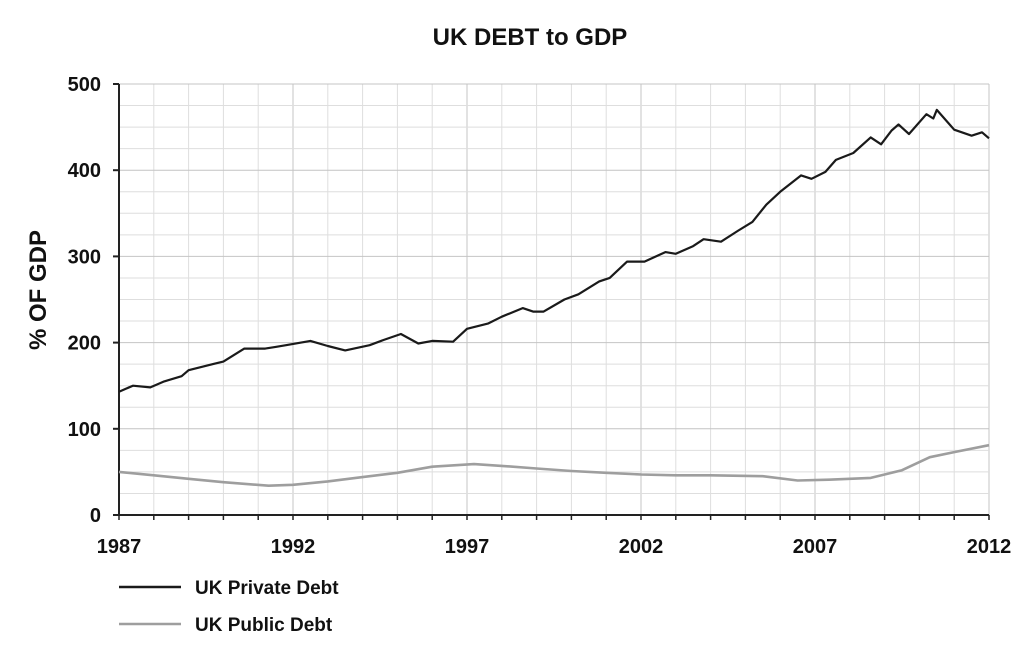 Image resolution: width=1024 pixels, height=647 pixels. What do you see at coordinates (264, 625) in the screenshot?
I see `legend-label: UK Public Debt` at bounding box center [264, 625].